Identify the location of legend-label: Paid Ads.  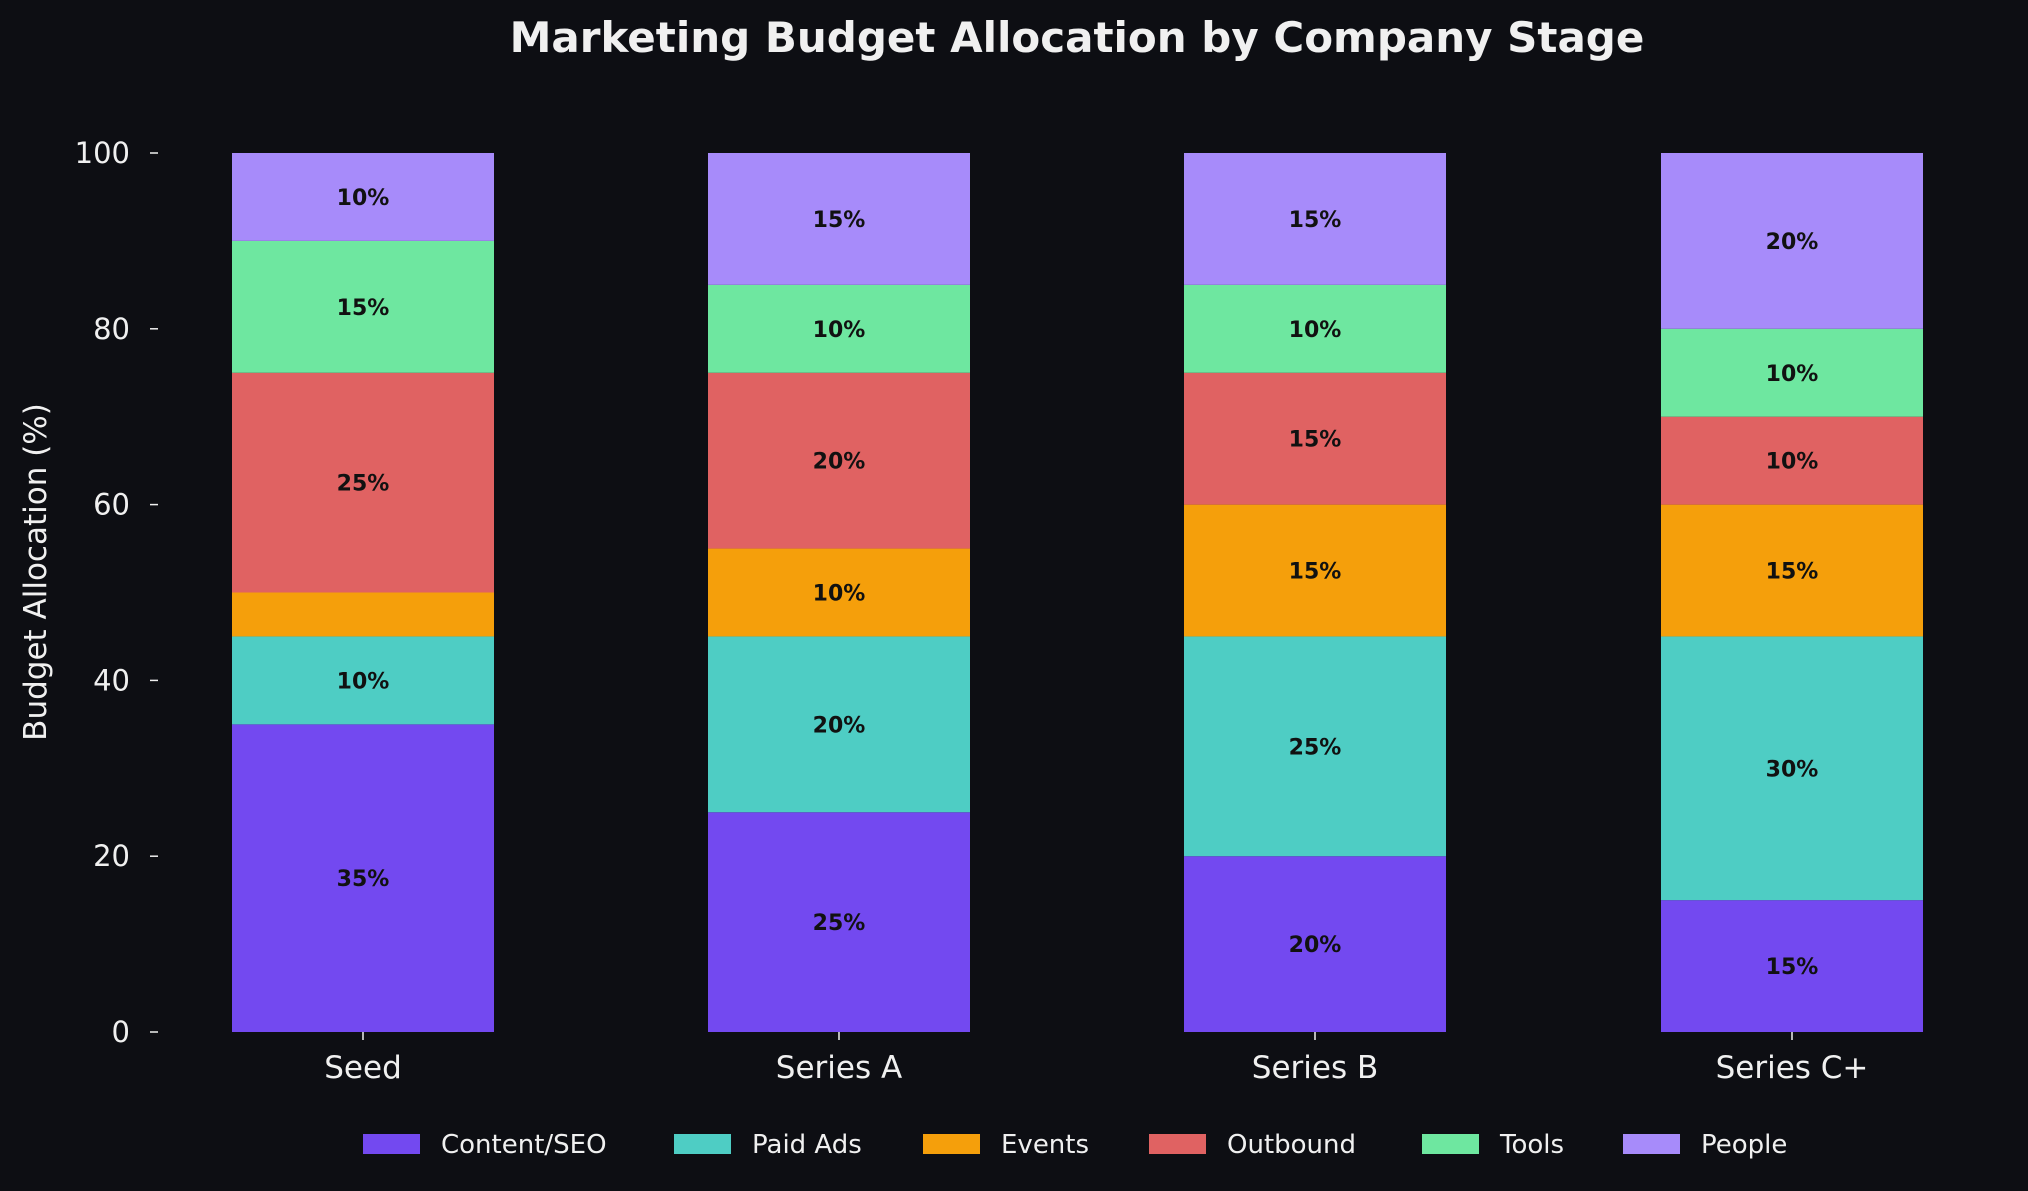
(807, 1145).